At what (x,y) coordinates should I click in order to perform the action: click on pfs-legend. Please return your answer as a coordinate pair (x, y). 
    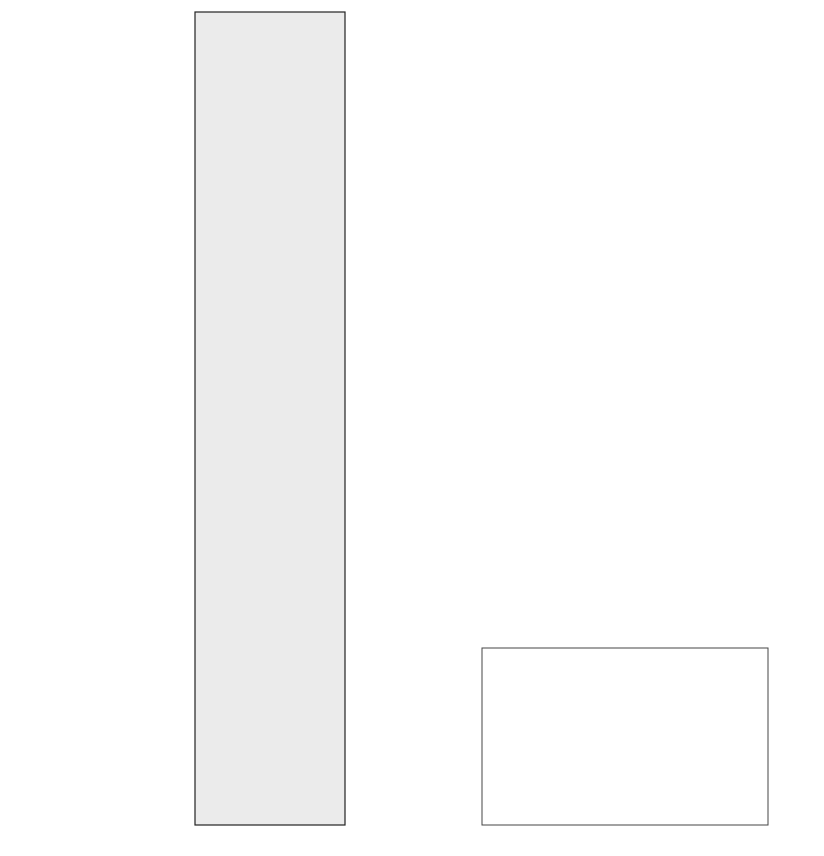
    Looking at the image, I should click on (428, 82).